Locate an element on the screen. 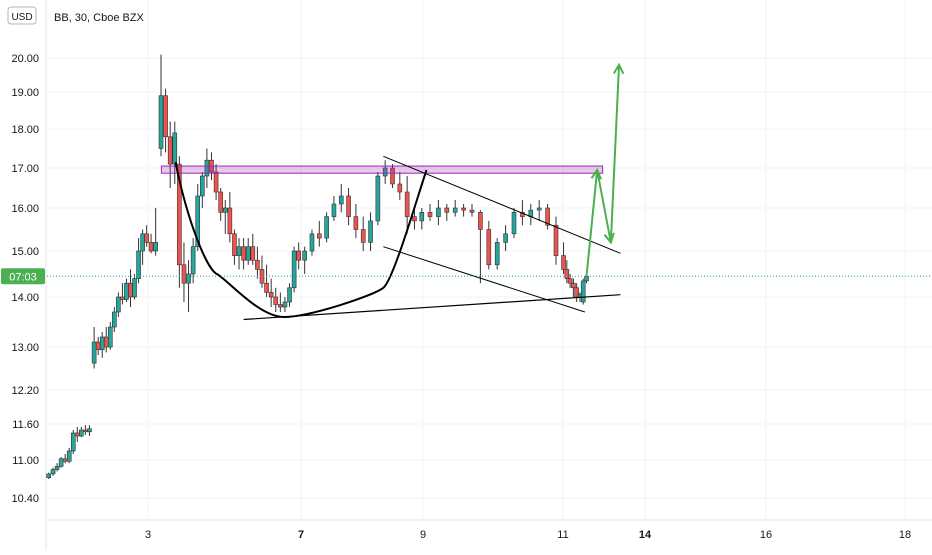 This screenshot has width=932, height=555. price-tick-label: 15.00 is located at coordinates (25, 252).